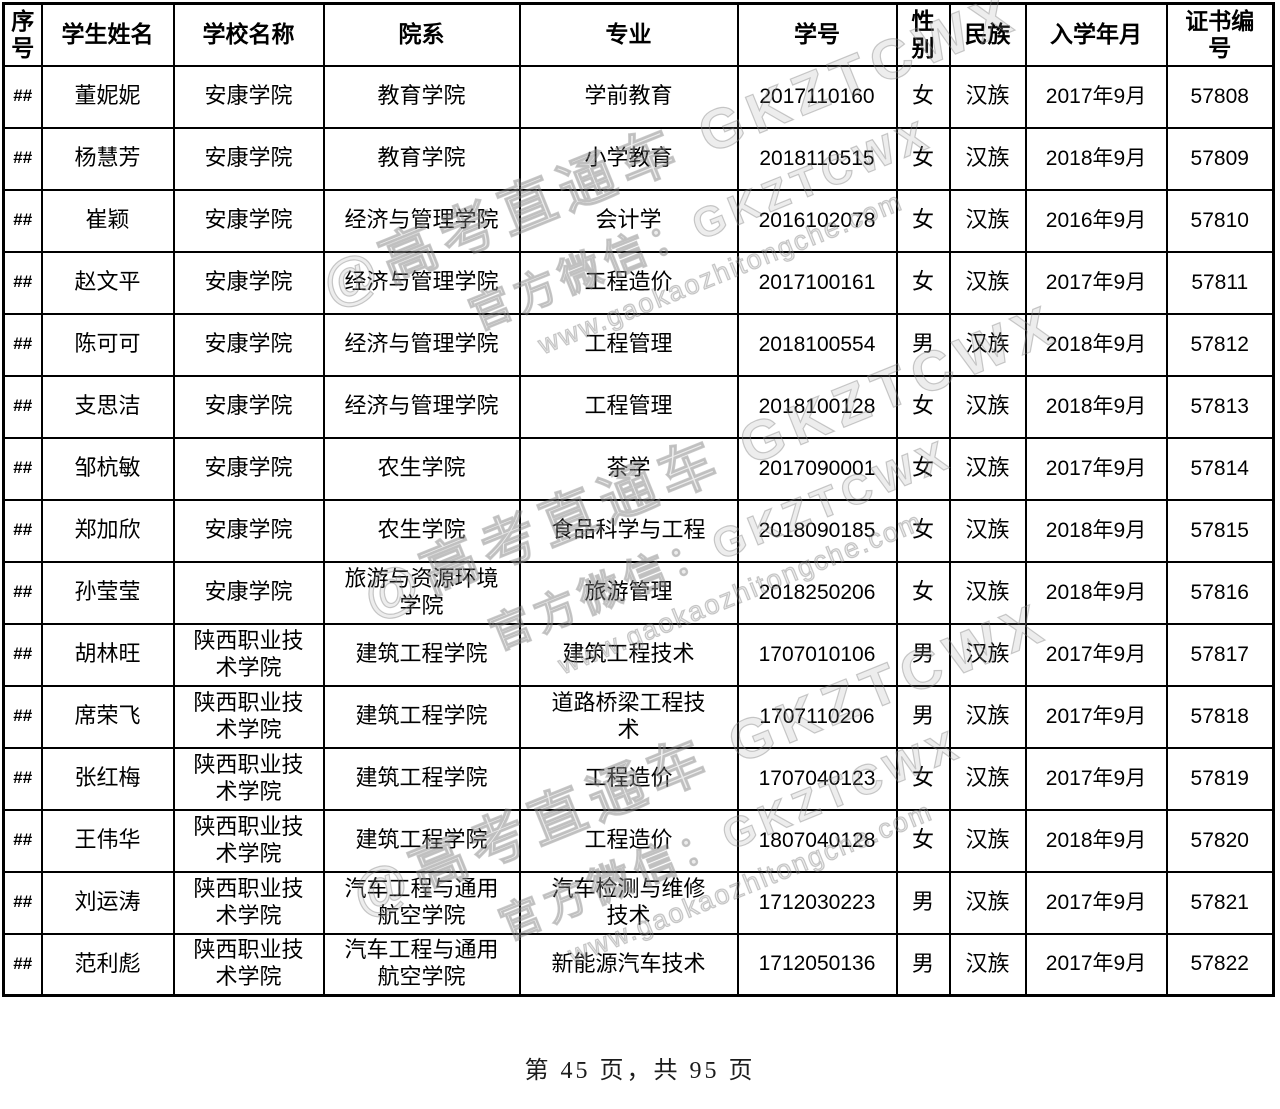 The image size is (1280, 1109). I want to click on col-header-major: 专业, so click(628, 34).